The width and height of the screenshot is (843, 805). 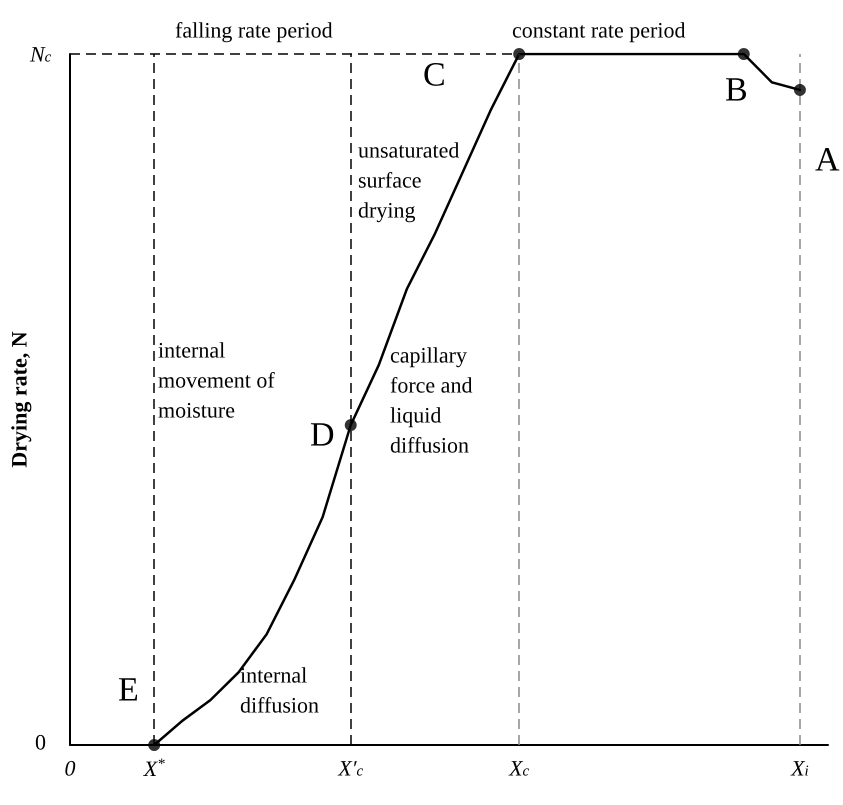 I want to click on x-tick-label: X′c, so click(x=350, y=768).